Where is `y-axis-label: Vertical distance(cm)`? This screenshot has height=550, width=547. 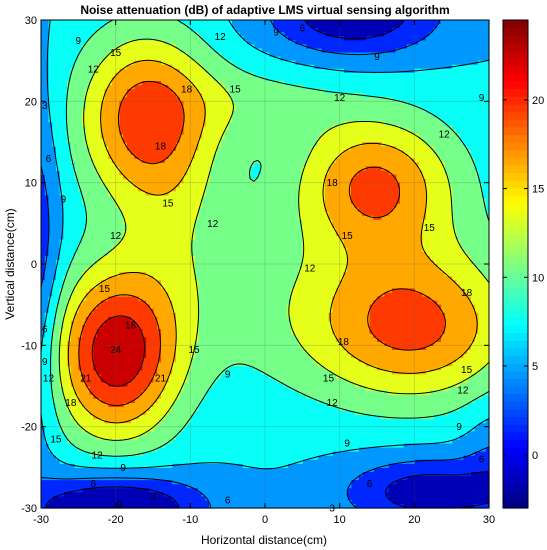 y-axis-label: Vertical distance(cm) is located at coordinates (10, 263).